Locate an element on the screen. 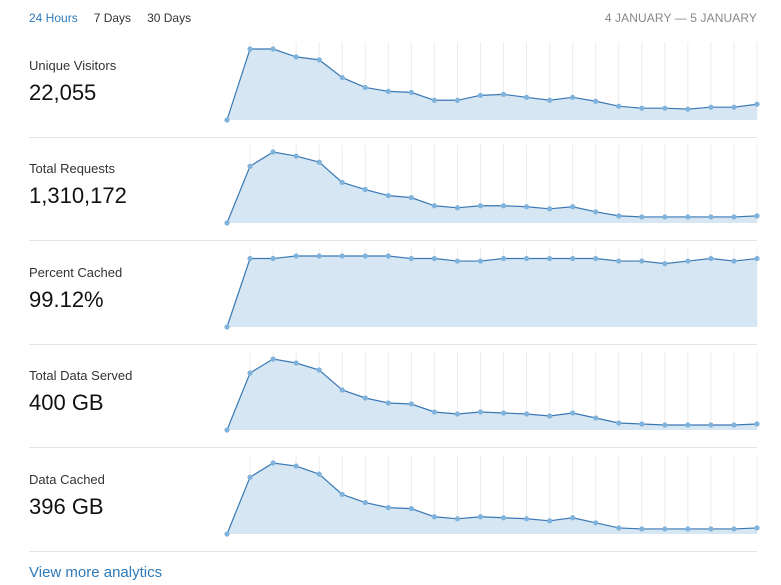 Image resolution: width=781 pixels, height=585 pixels. tab-7-days: 7 Days is located at coordinates (112, 18).